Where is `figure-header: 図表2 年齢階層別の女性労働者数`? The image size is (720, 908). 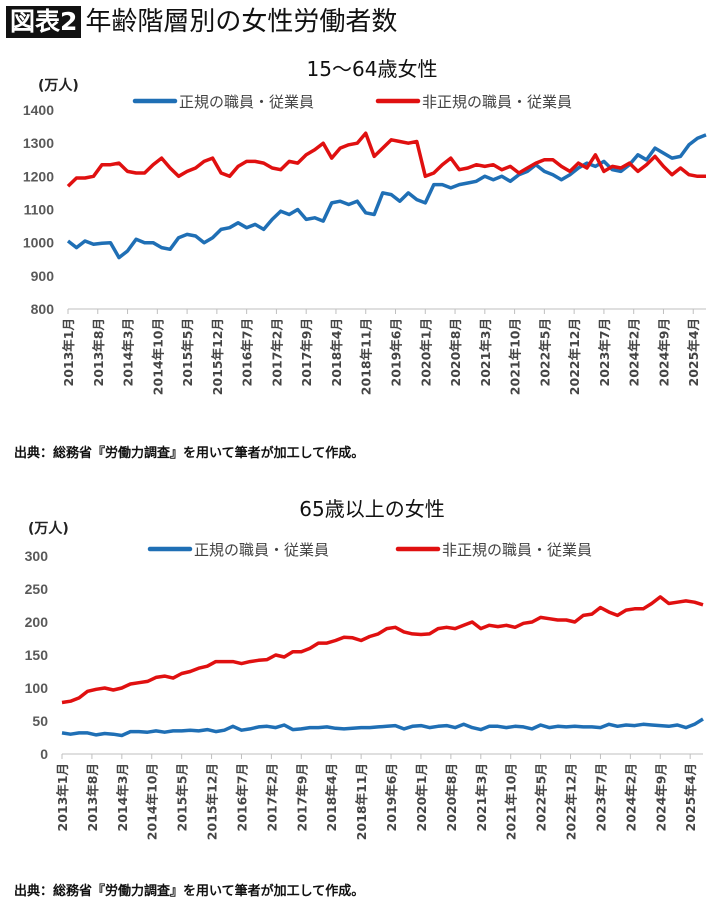
figure-header: 図表2 年齢階層別の女性労働者数 is located at coordinates (201, 22).